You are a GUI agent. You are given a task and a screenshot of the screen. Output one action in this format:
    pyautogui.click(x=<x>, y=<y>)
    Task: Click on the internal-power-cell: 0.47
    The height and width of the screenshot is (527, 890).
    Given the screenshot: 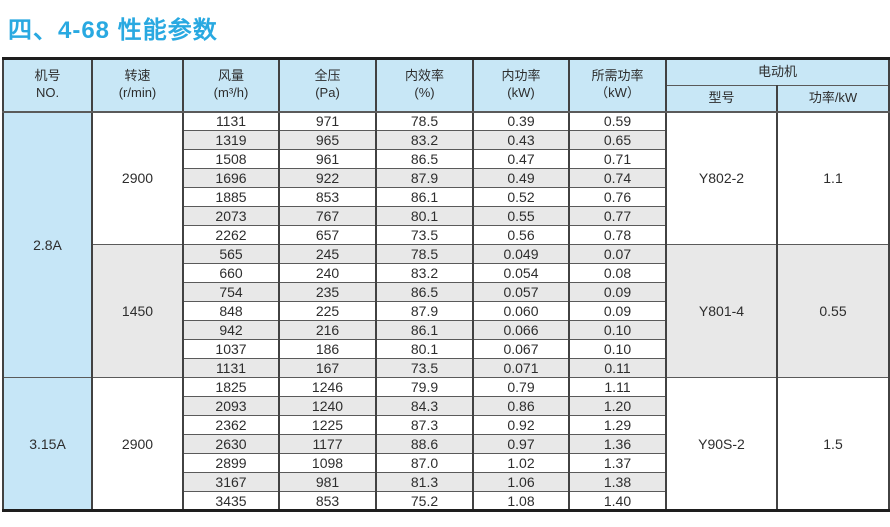 What is the action you would take?
    pyautogui.click(x=521, y=159)
    